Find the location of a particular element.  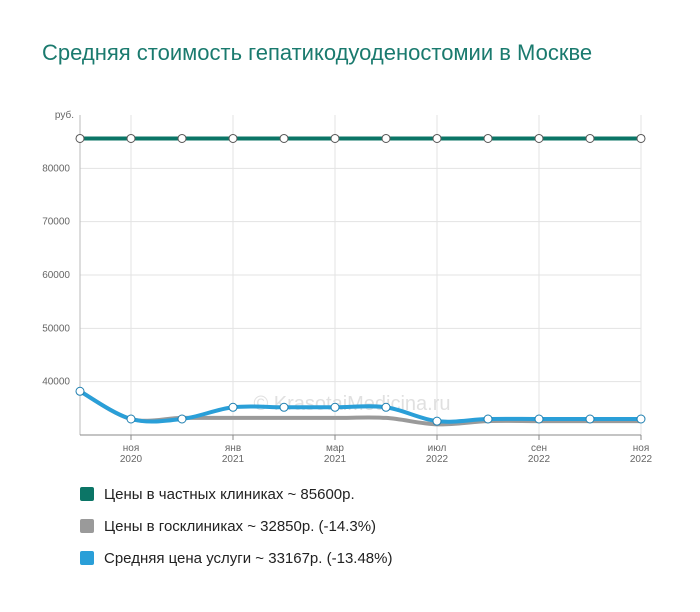

y-tick-label: 80000 is located at coordinates (56, 168).